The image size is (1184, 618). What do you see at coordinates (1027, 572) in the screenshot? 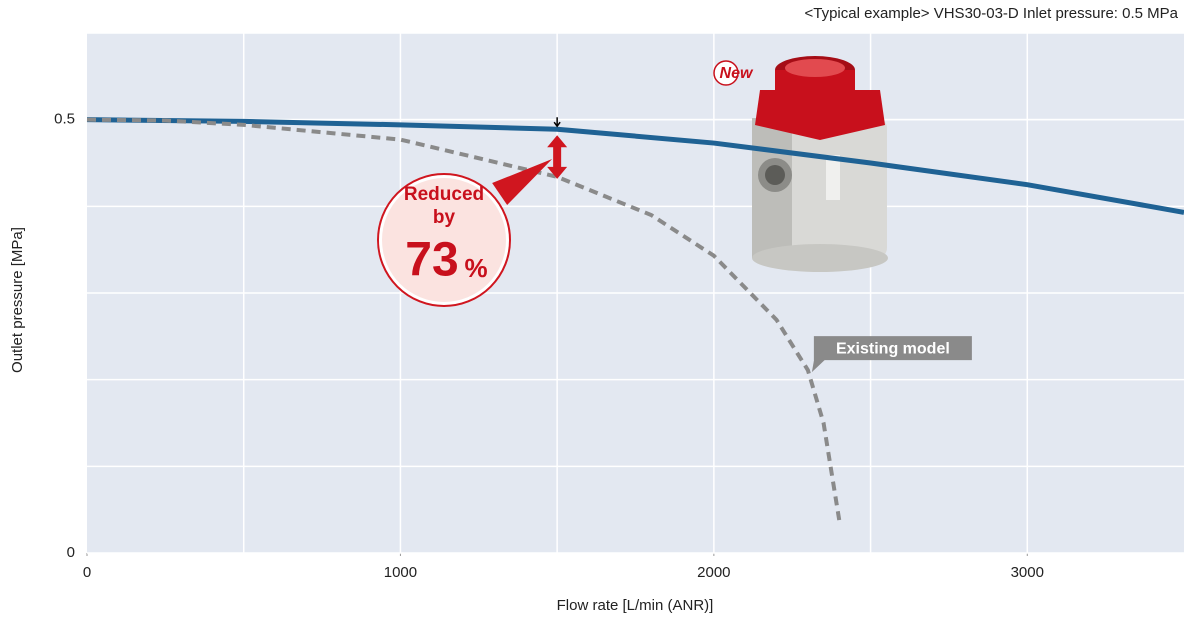
I see `x-tick-label: 3000` at bounding box center [1027, 572].